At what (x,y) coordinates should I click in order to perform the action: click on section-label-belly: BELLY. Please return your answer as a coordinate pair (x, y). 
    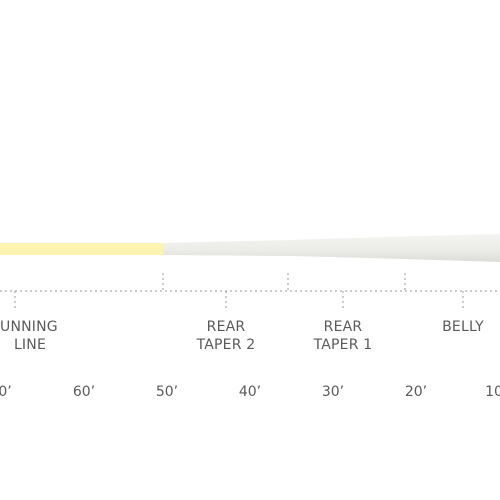
    Looking at the image, I should click on (461, 327).